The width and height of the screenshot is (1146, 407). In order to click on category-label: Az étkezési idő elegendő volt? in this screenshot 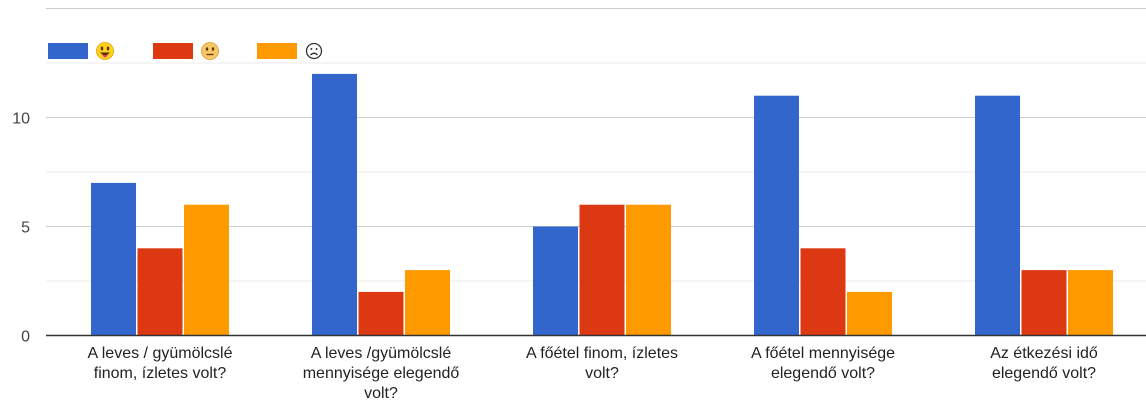, I will do `click(1044, 363)`.